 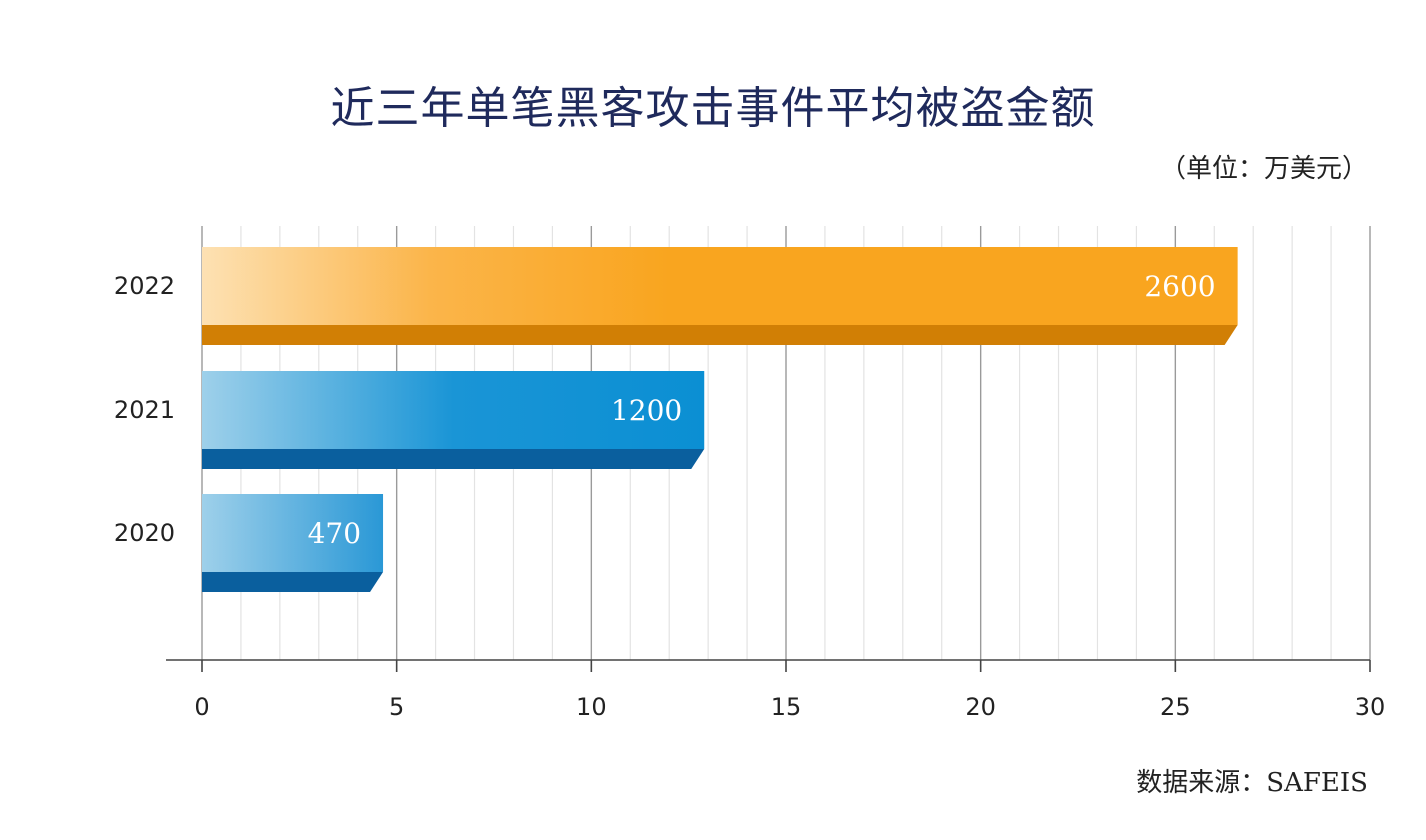 I want to click on x-tick-label: 30, so click(x=1370, y=707).